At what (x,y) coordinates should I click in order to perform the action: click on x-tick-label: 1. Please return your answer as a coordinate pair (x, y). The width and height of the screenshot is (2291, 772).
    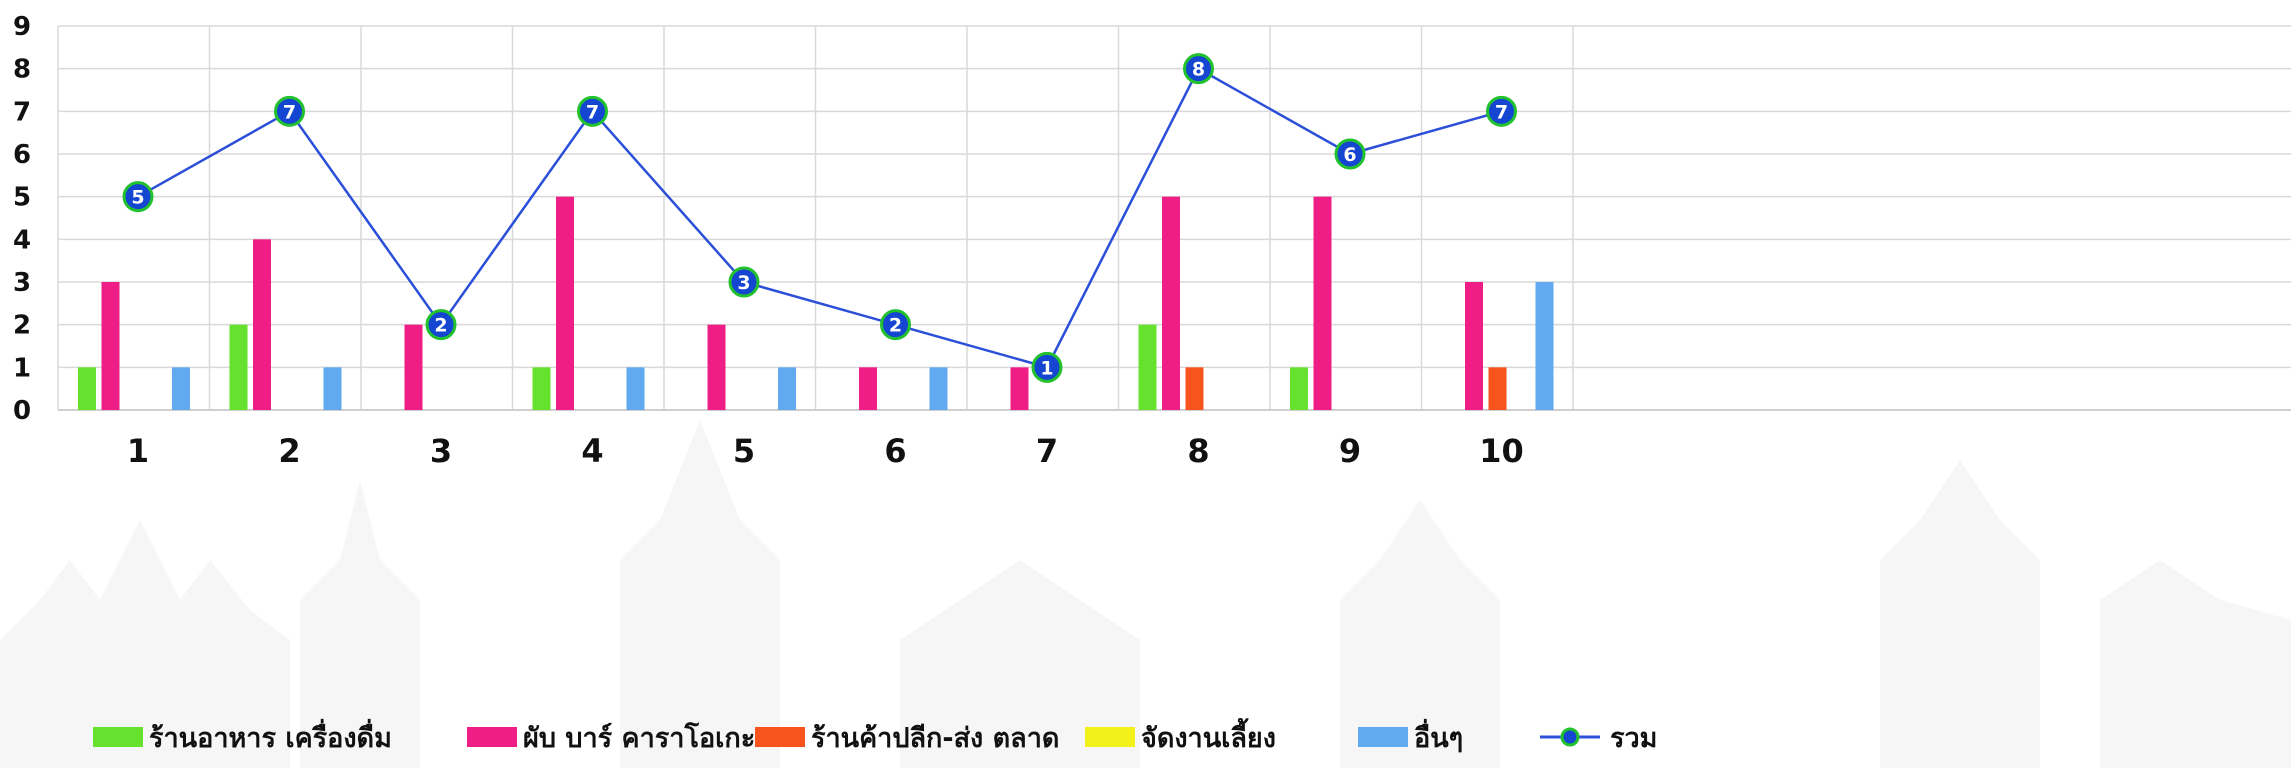
    Looking at the image, I should click on (138, 451).